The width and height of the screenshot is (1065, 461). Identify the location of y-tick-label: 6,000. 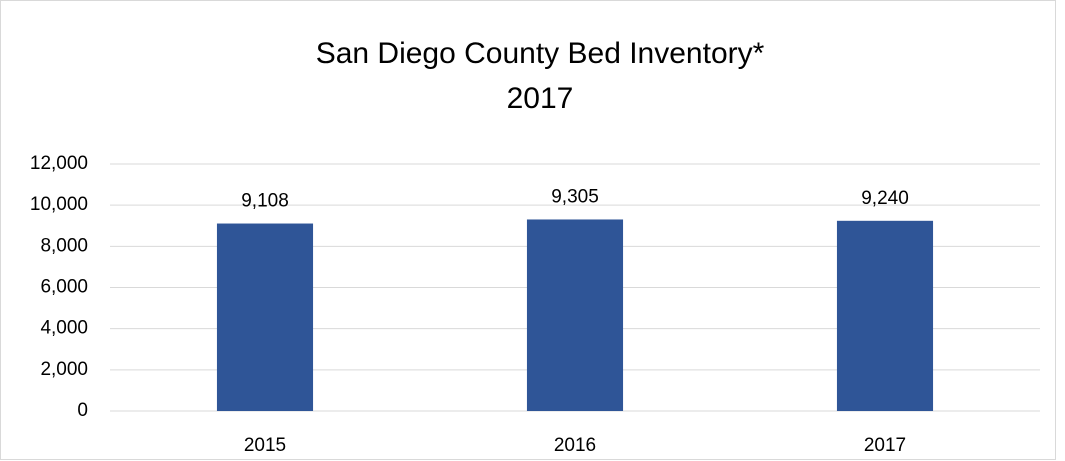
(64, 287).